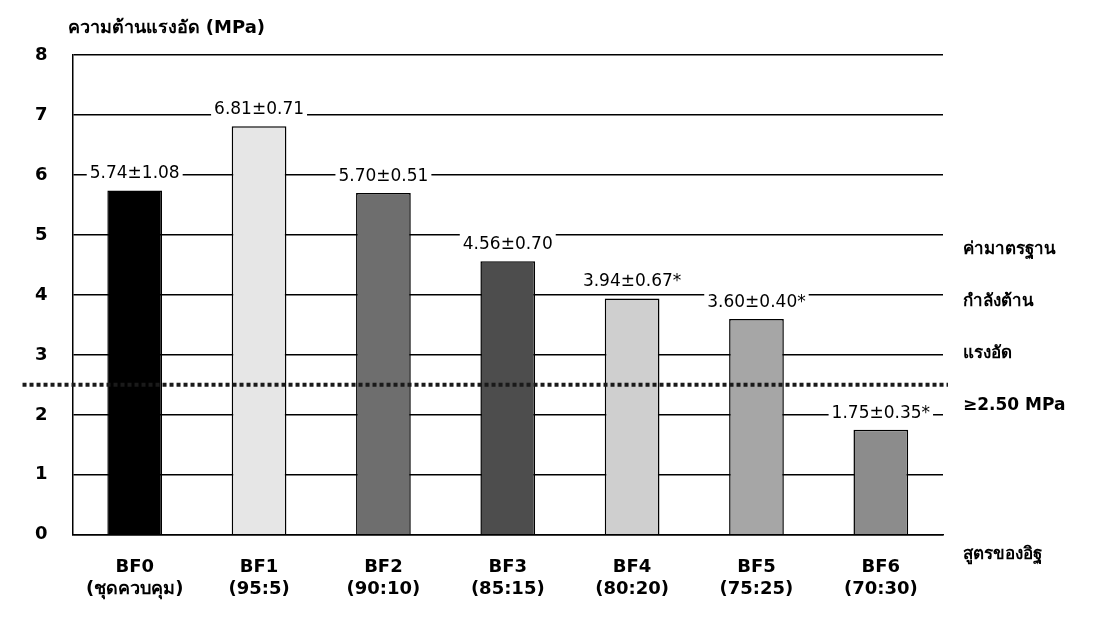 The image size is (1103, 624). I want to click on y-tick-label: 3, so click(41, 353).